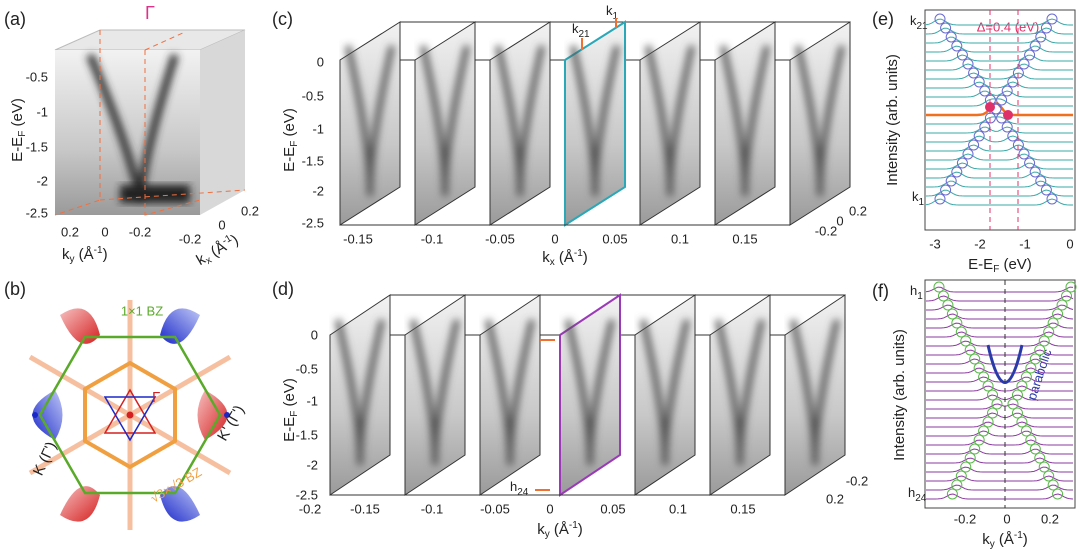  What do you see at coordinates (500, 238) in the screenshot?
I see `tick-label: -0.05` at bounding box center [500, 238].